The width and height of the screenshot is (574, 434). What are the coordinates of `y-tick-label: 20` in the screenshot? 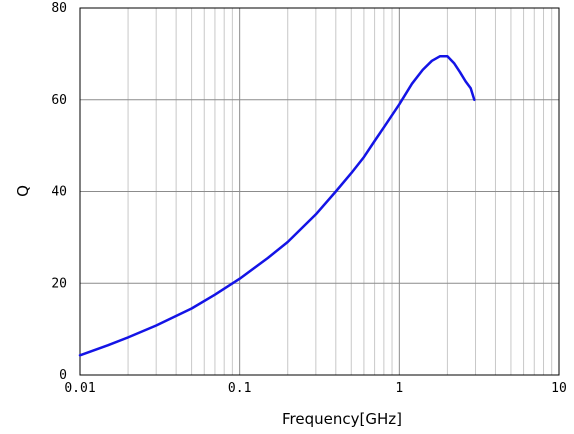 It's located at (59, 283).